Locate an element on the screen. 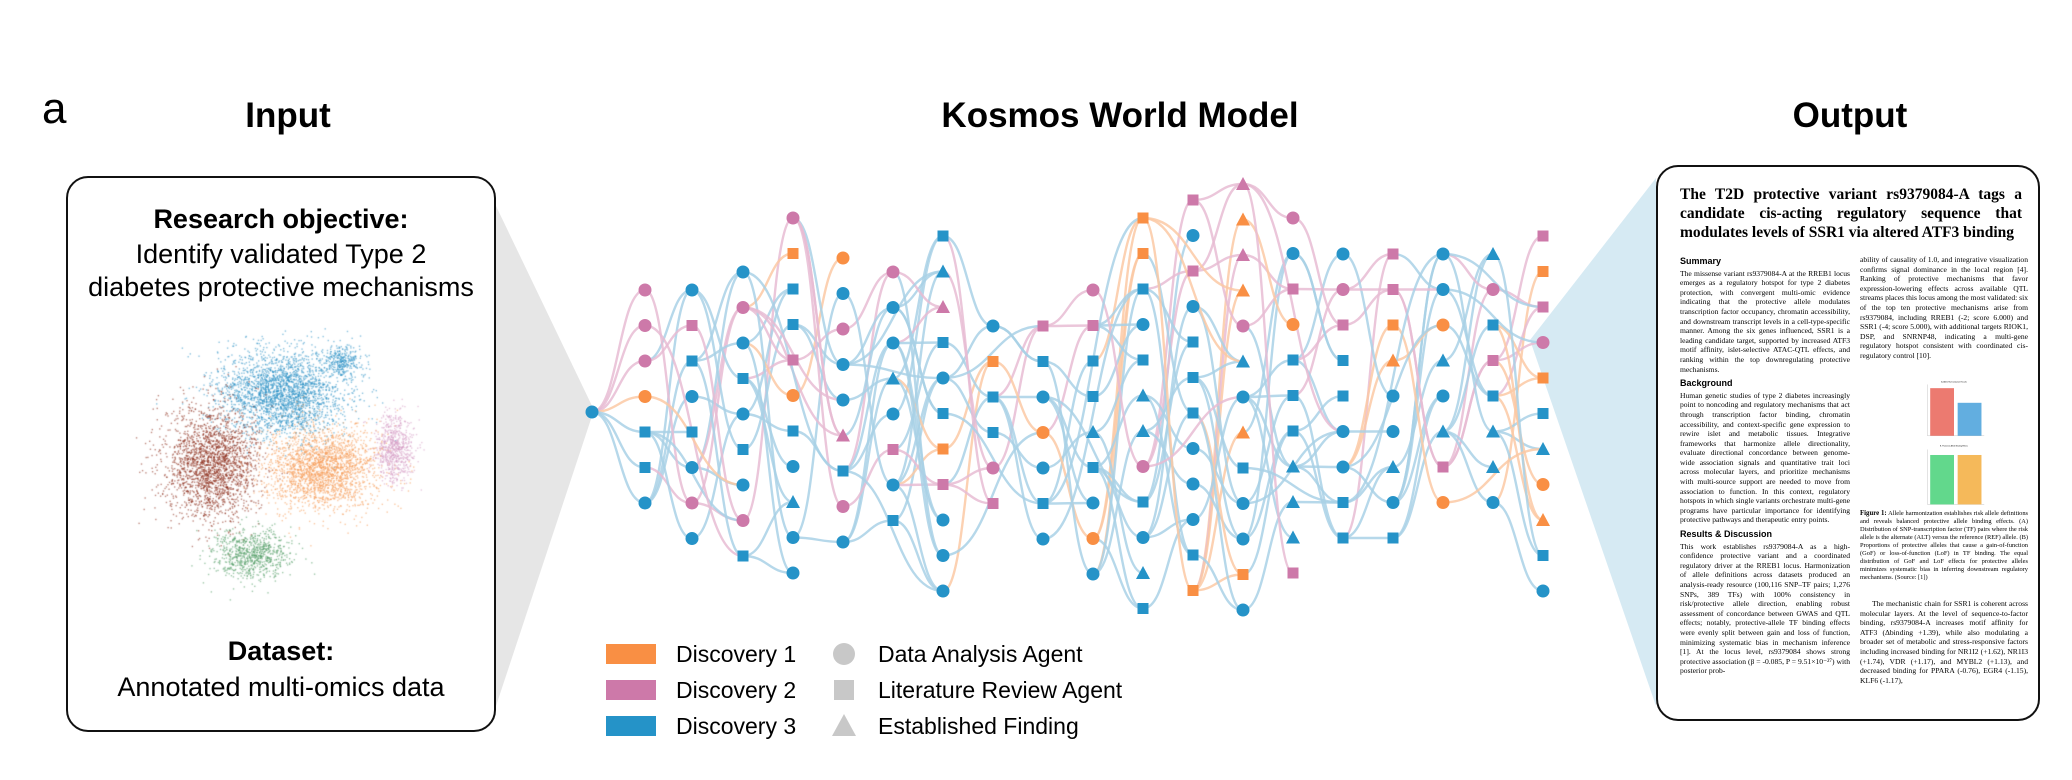  results-heading: Results & Discussion is located at coordinates (1726, 534).